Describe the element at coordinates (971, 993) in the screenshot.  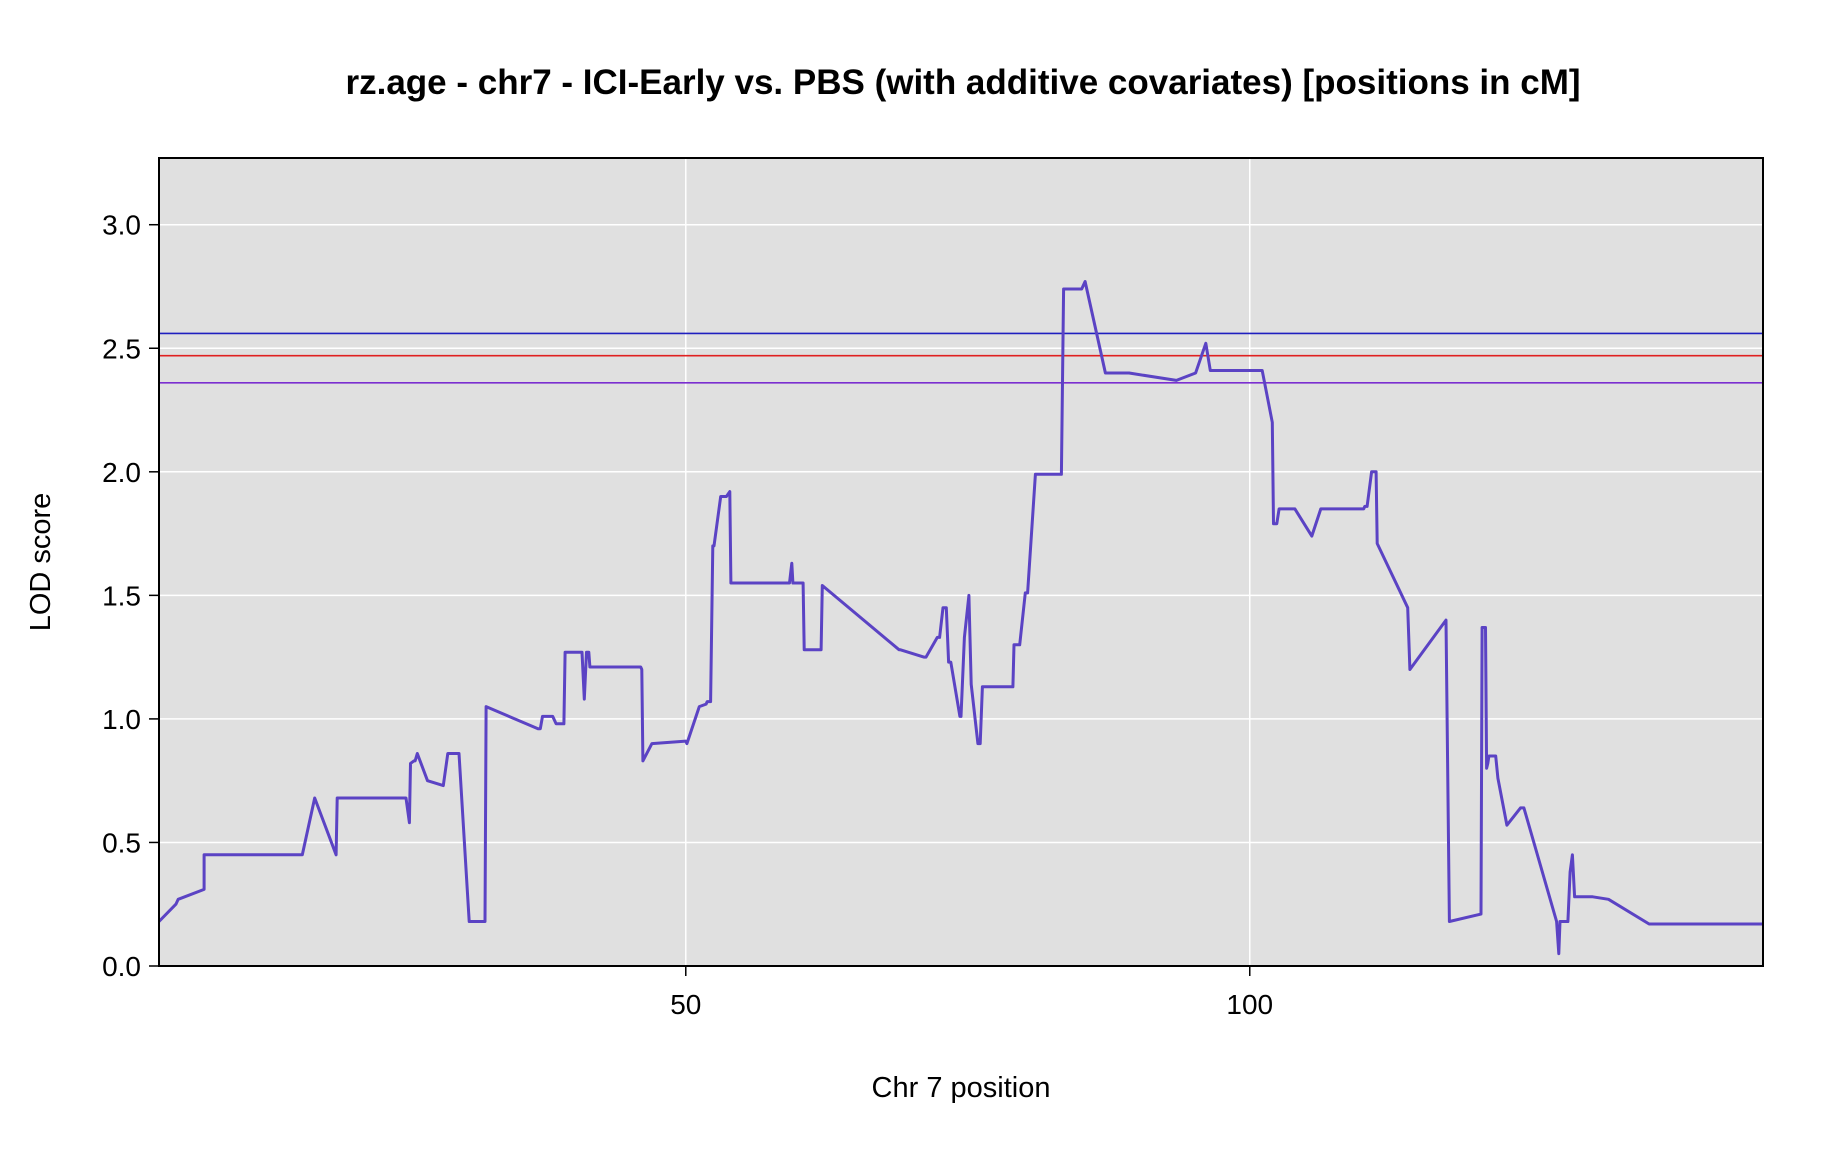
I see `x-axis: 50 100` at that location.